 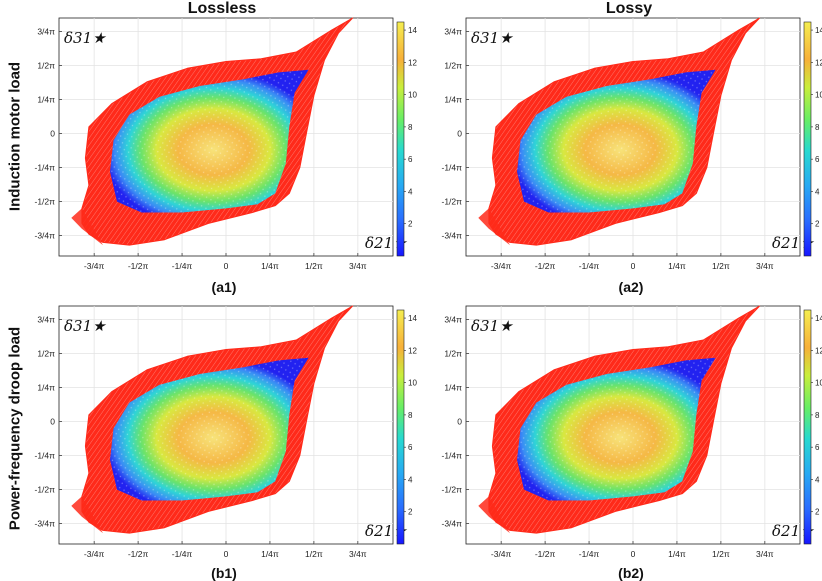 What do you see at coordinates (629, 8) in the screenshot?
I see `column-title-lossy: Lossy` at bounding box center [629, 8].